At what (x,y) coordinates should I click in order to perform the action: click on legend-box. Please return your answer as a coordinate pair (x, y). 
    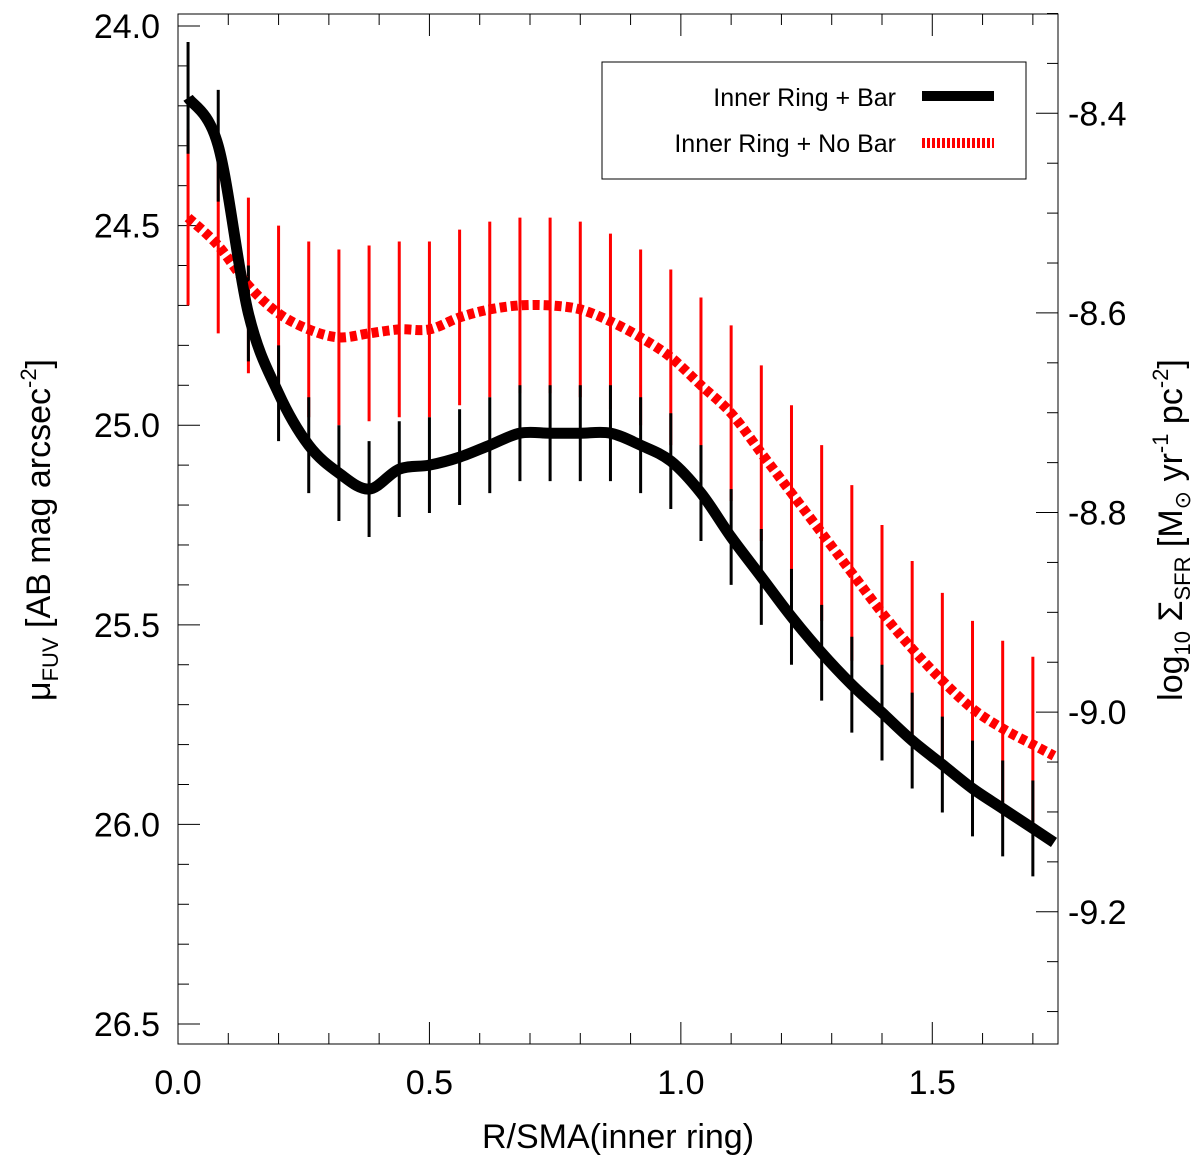
    Looking at the image, I should click on (814, 120).